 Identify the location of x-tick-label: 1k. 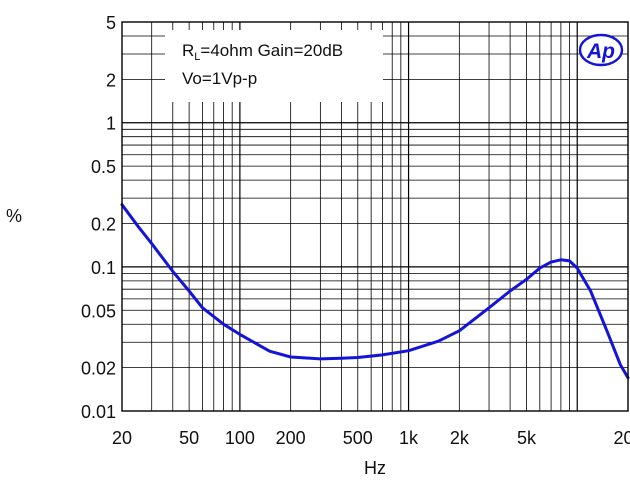
(409, 438).